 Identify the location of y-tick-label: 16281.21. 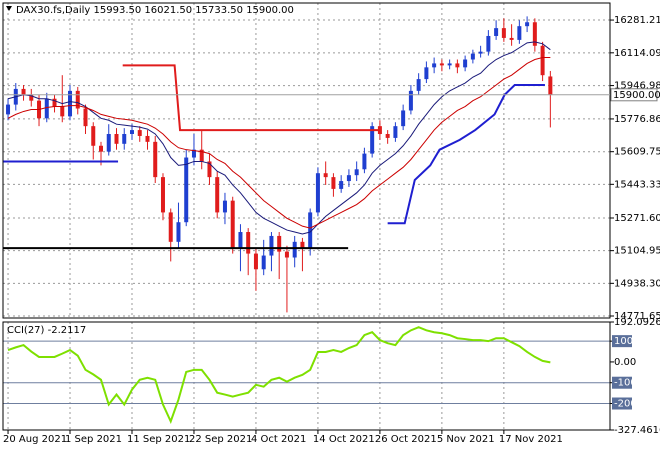
(637, 20).